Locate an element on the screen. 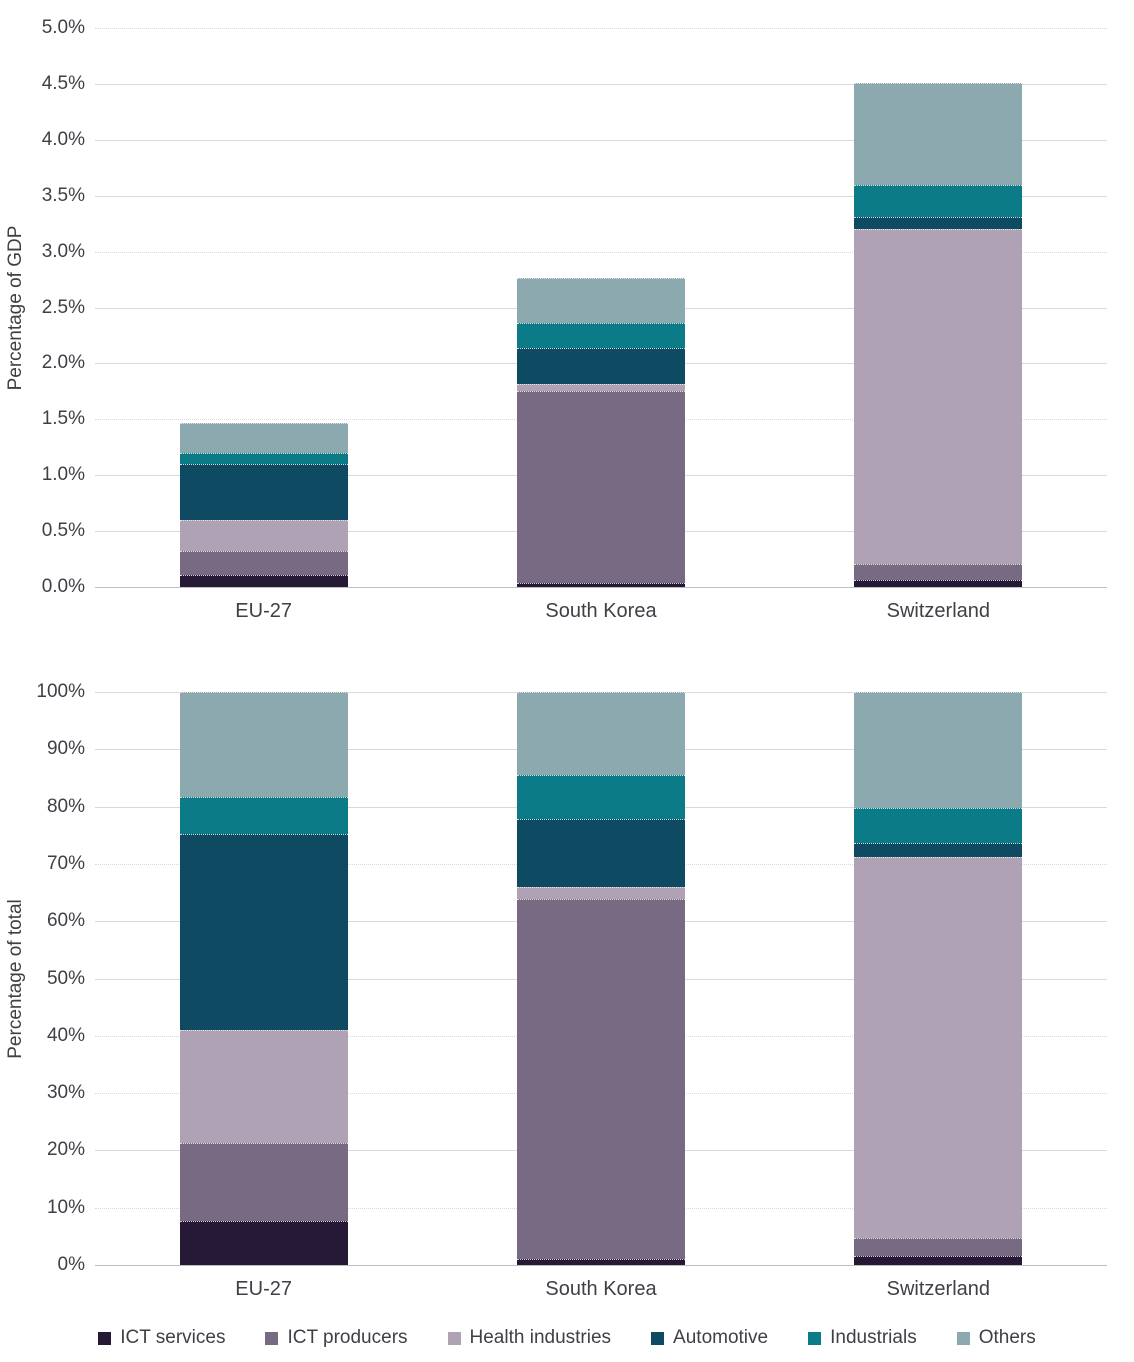 The image size is (1134, 1362). y-tick-label: 1.5% is located at coordinates (63, 419).